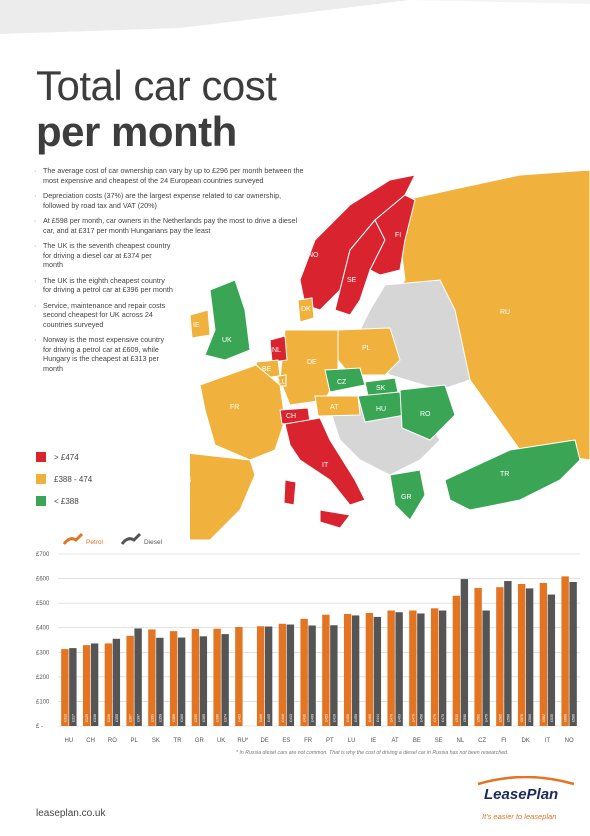 The height and width of the screenshot is (836, 590). I want to click on bar-diesel-no, so click(573, 654).